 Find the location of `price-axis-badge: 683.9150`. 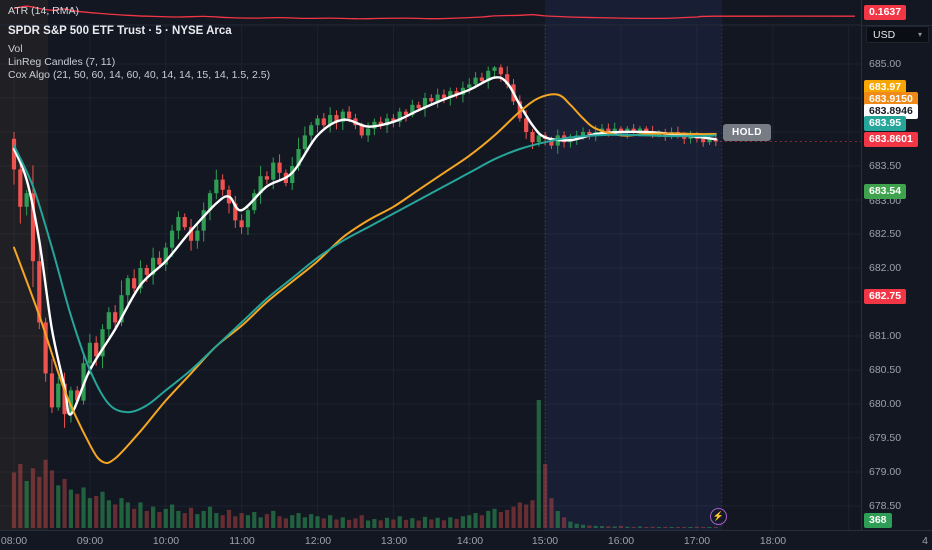

price-axis-badge: 683.9150 is located at coordinates (891, 99).